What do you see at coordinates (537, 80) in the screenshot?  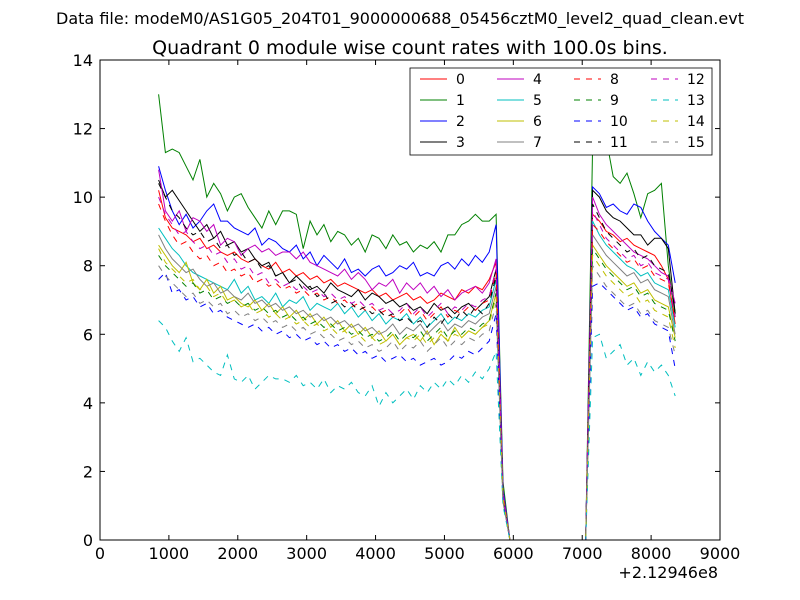 I see `legend-label-4: 4` at bounding box center [537, 80].